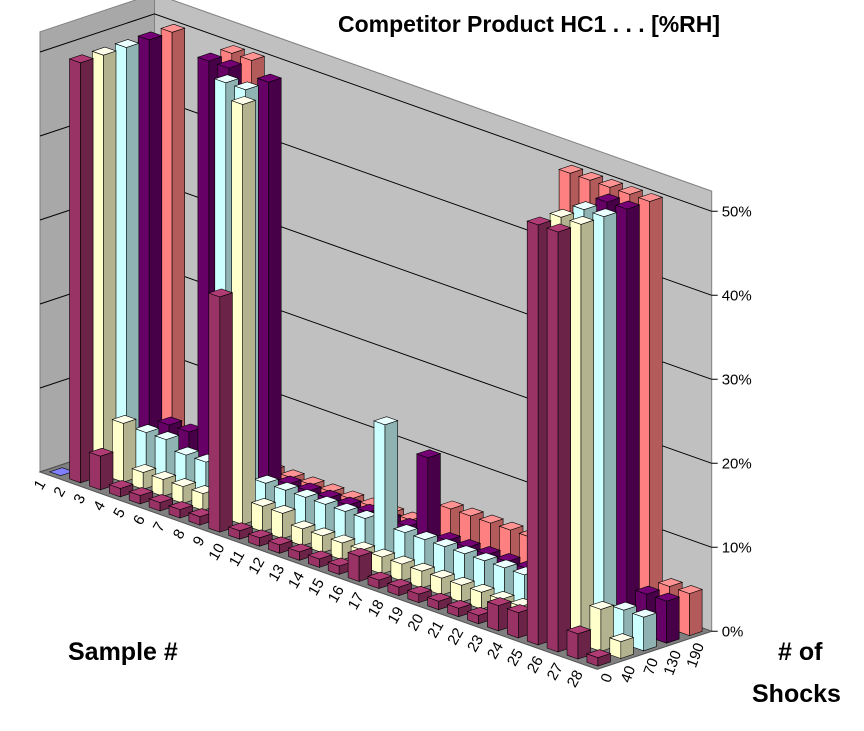 The image size is (864, 731). I want to click on x-tick-label: 5, so click(119, 513).